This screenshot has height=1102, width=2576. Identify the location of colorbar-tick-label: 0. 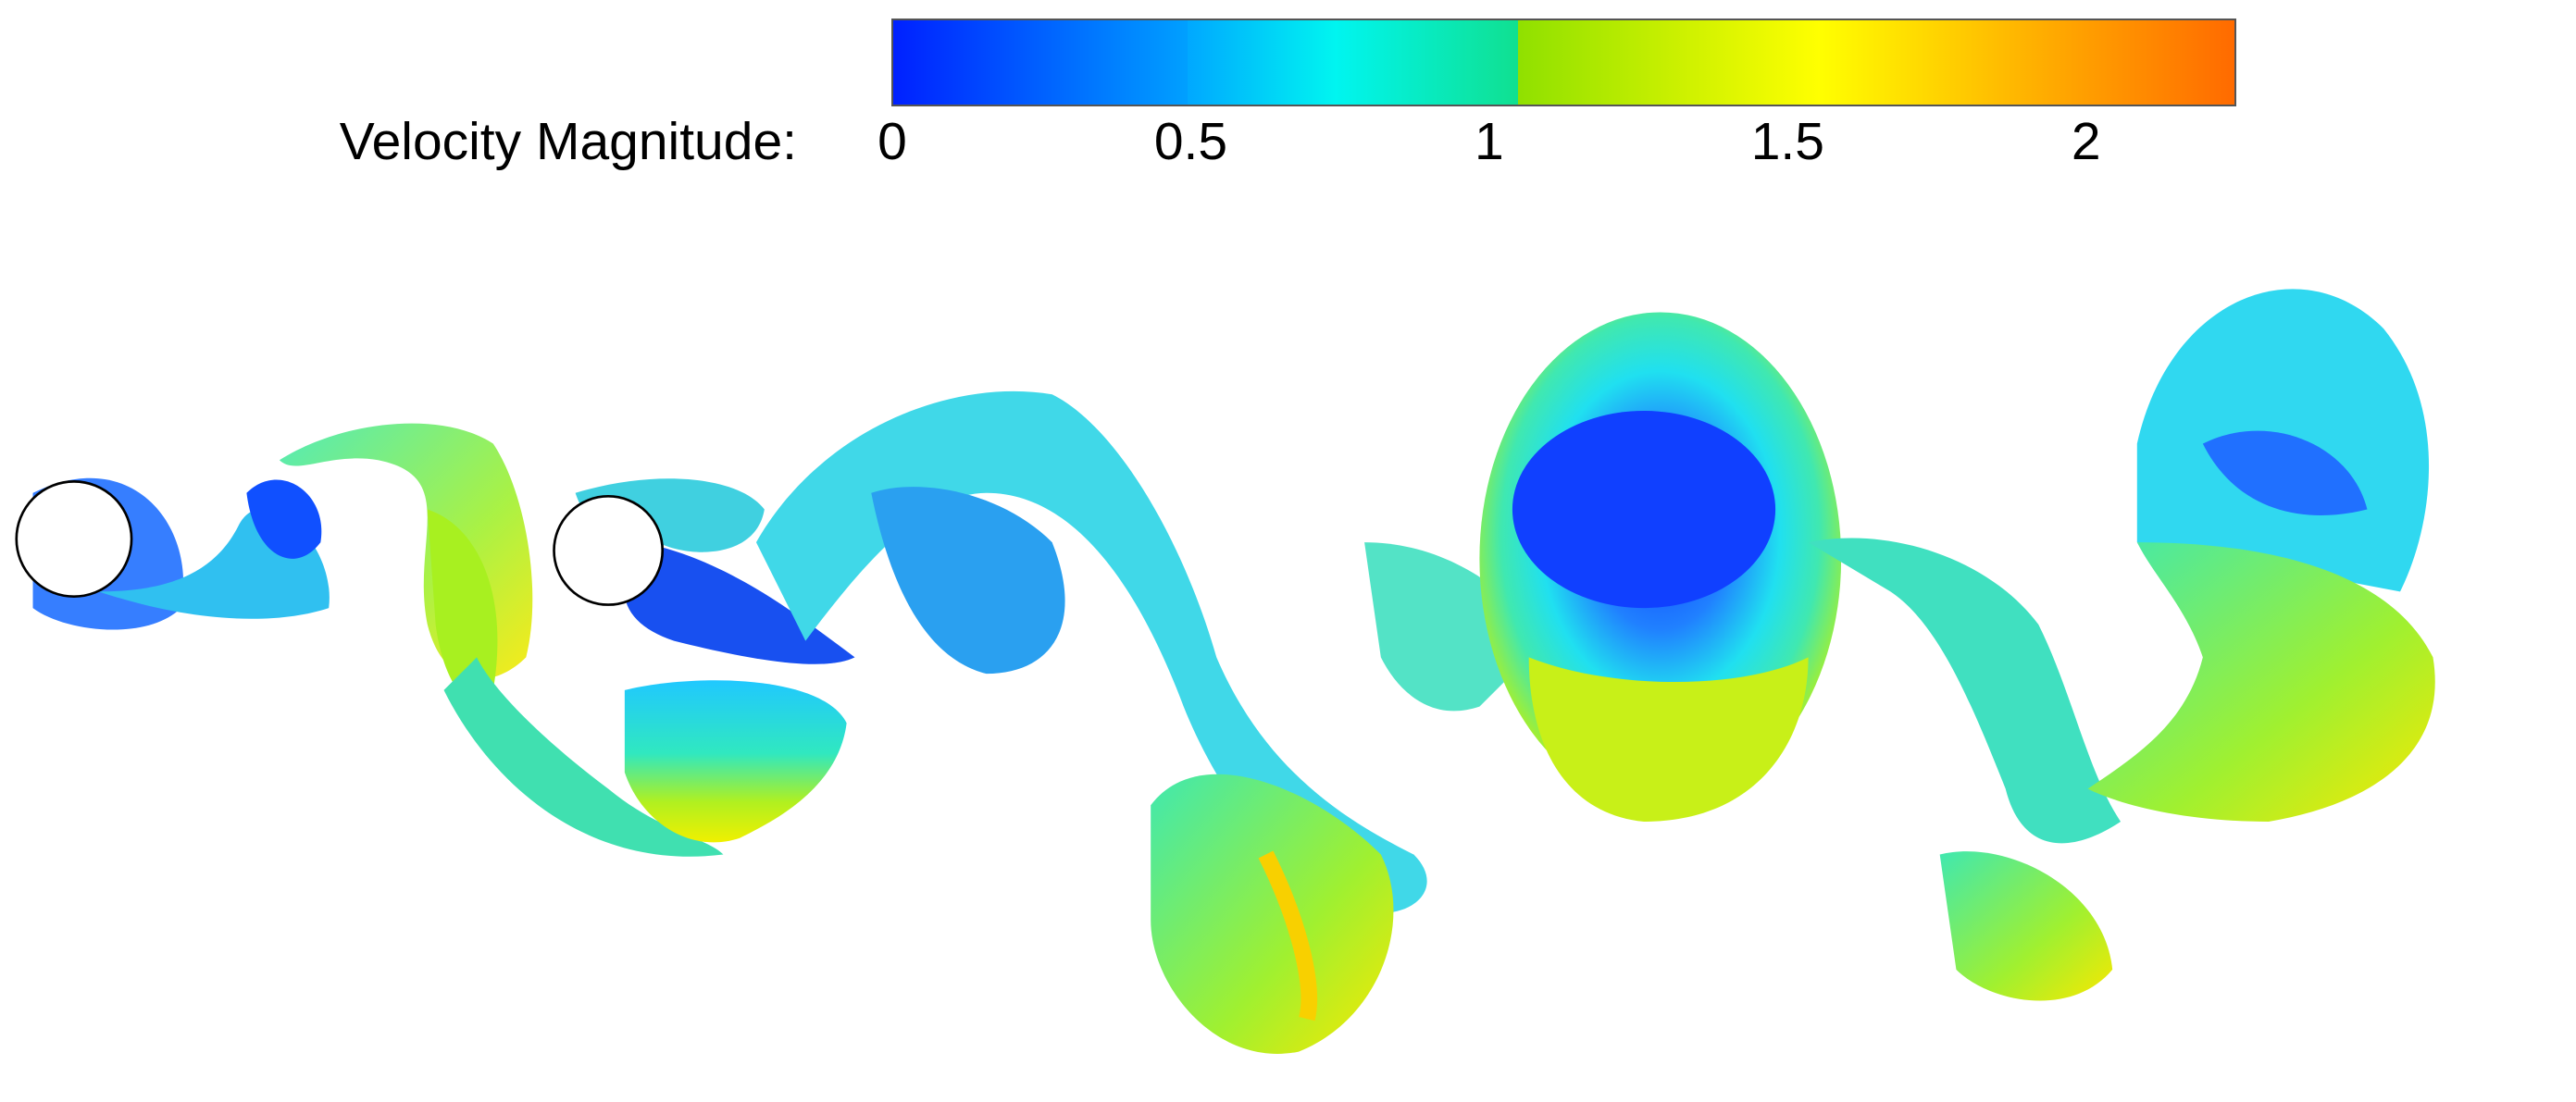
(892, 141).